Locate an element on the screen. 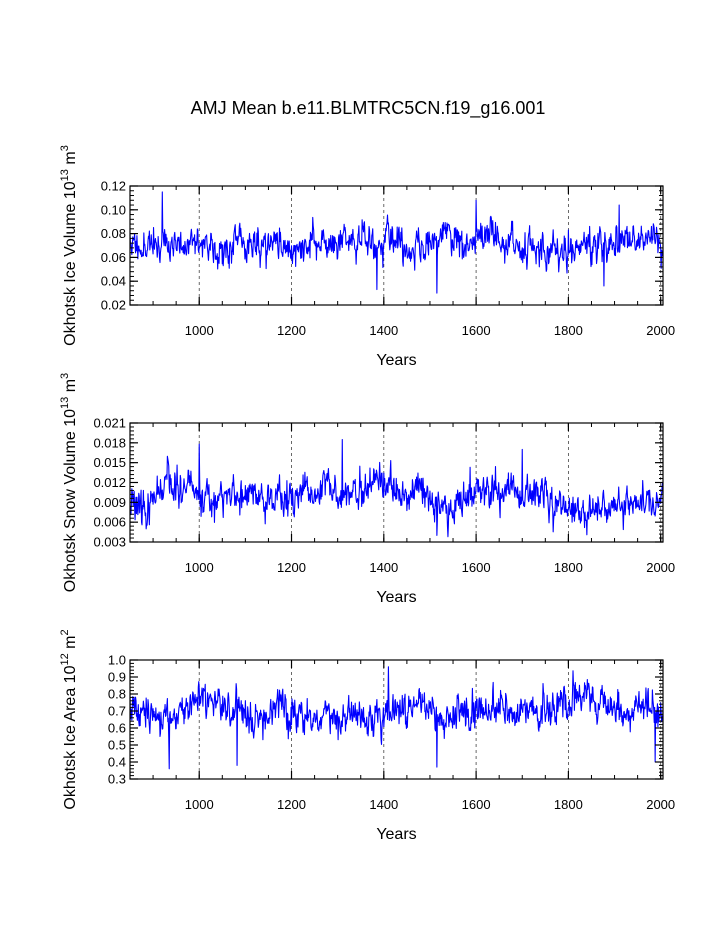 Image resolution: width=723 pixels, height=935 pixels. y-axis-label: Okhotsk Ice Volume 1013 m3 is located at coordinates (69, 245).